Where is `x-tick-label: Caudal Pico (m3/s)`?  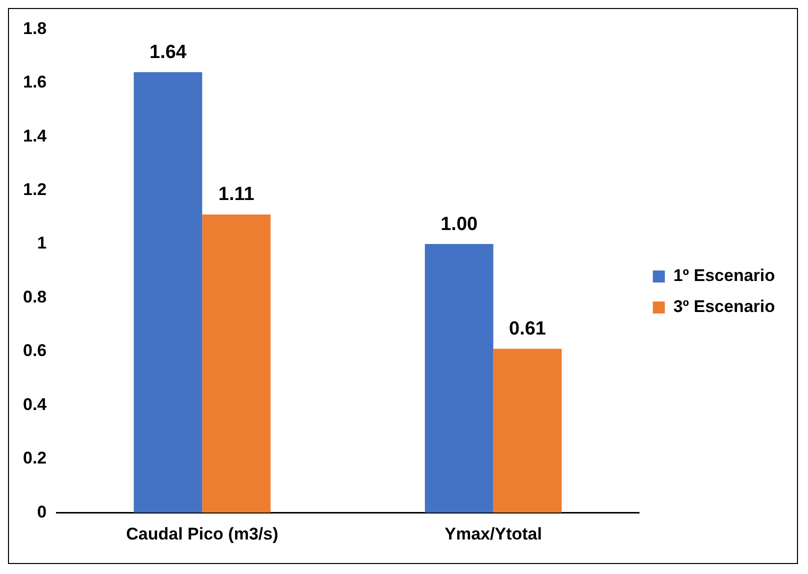 x-tick-label: Caudal Pico (m3/s) is located at coordinates (202, 534).